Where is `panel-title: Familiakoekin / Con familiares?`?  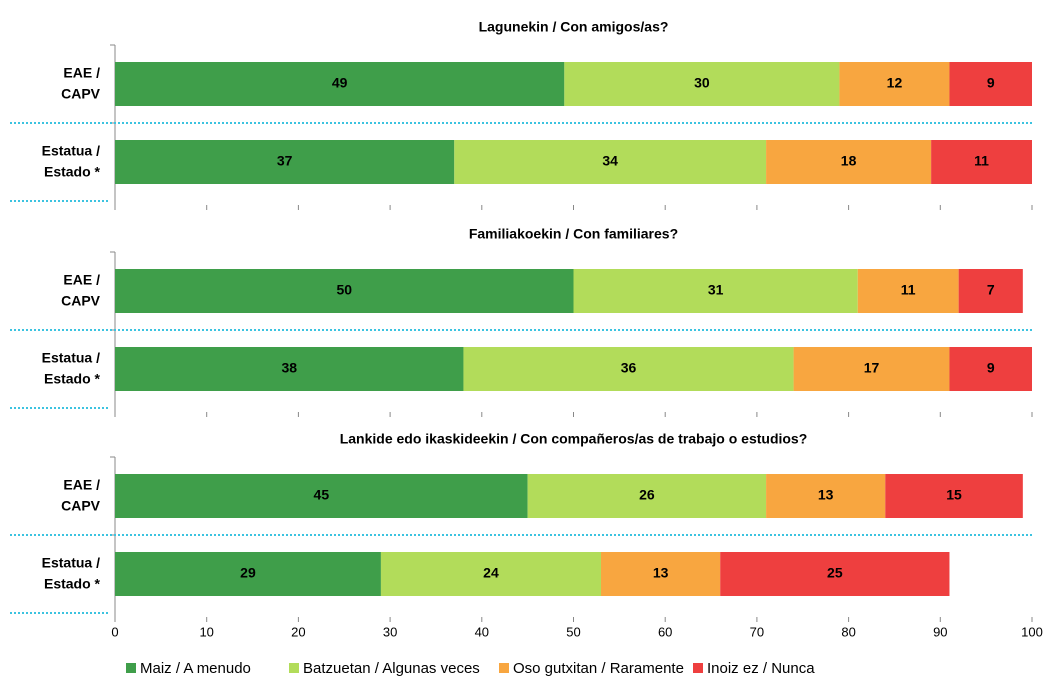
panel-title: Familiakoekin / Con familiares? is located at coordinates (573, 234).